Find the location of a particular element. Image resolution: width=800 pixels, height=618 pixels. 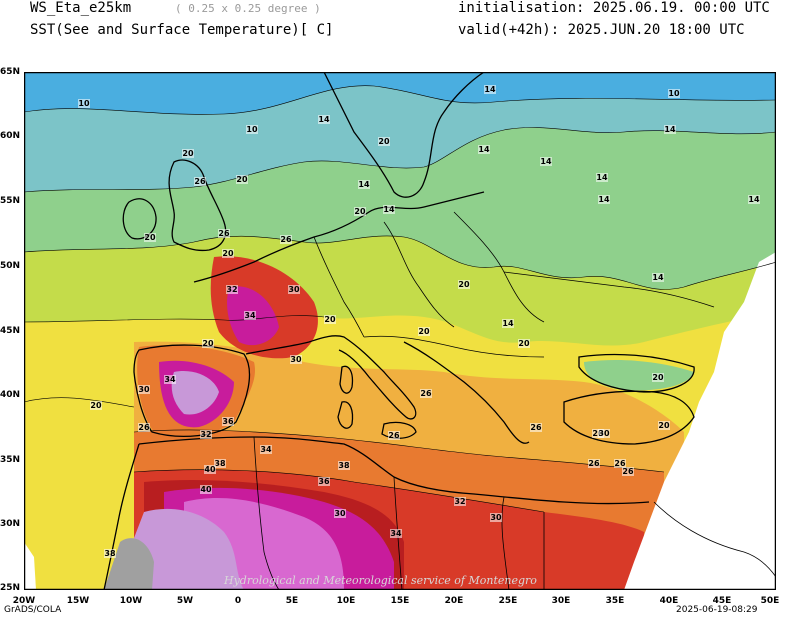

lat-label-50n: 50N is located at coordinates (10, 266).